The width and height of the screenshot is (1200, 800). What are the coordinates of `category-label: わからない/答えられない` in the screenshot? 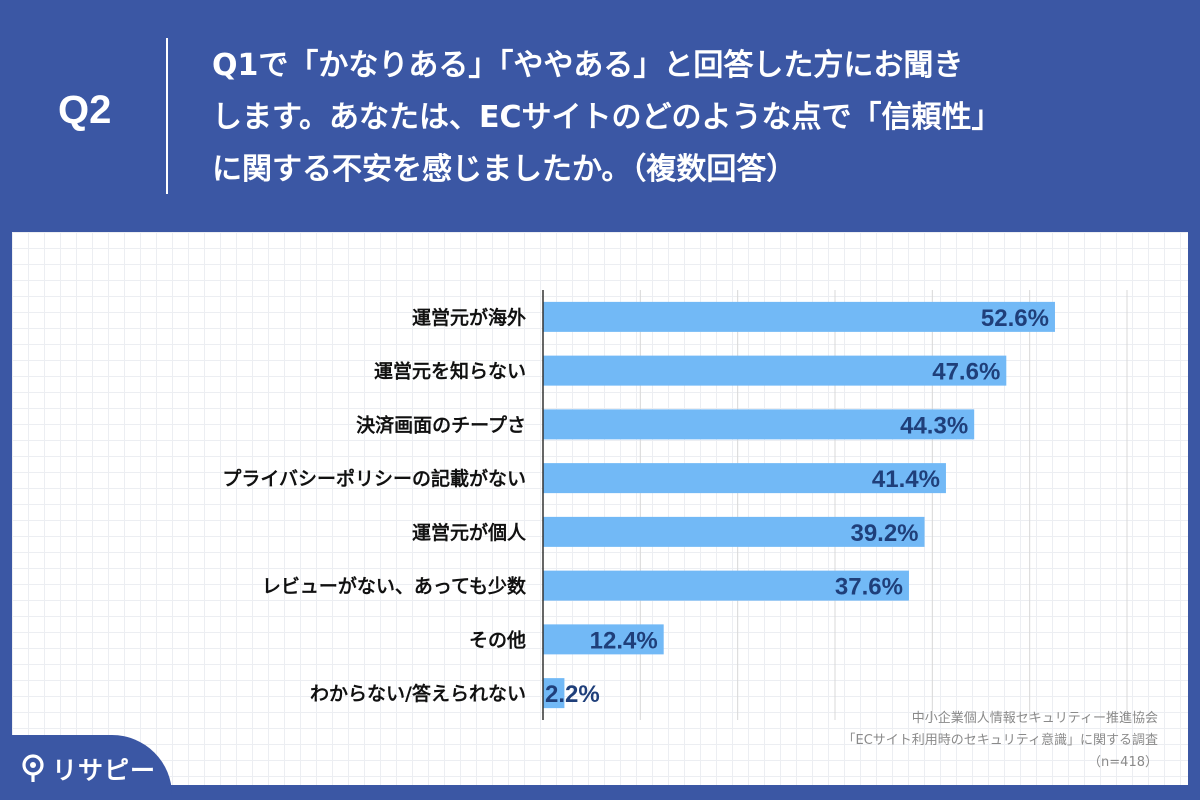 It's located at (418, 693).